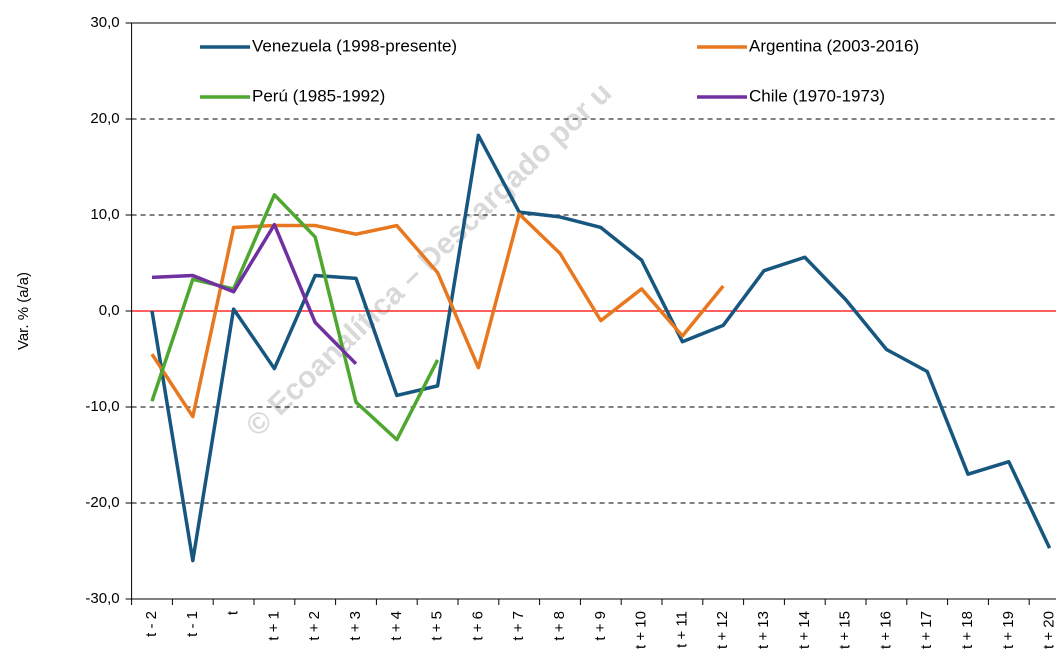 The width and height of the screenshot is (1056, 665). Describe the element at coordinates (722, 630) in the screenshot. I see `x-tick-label: t + 12` at that location.